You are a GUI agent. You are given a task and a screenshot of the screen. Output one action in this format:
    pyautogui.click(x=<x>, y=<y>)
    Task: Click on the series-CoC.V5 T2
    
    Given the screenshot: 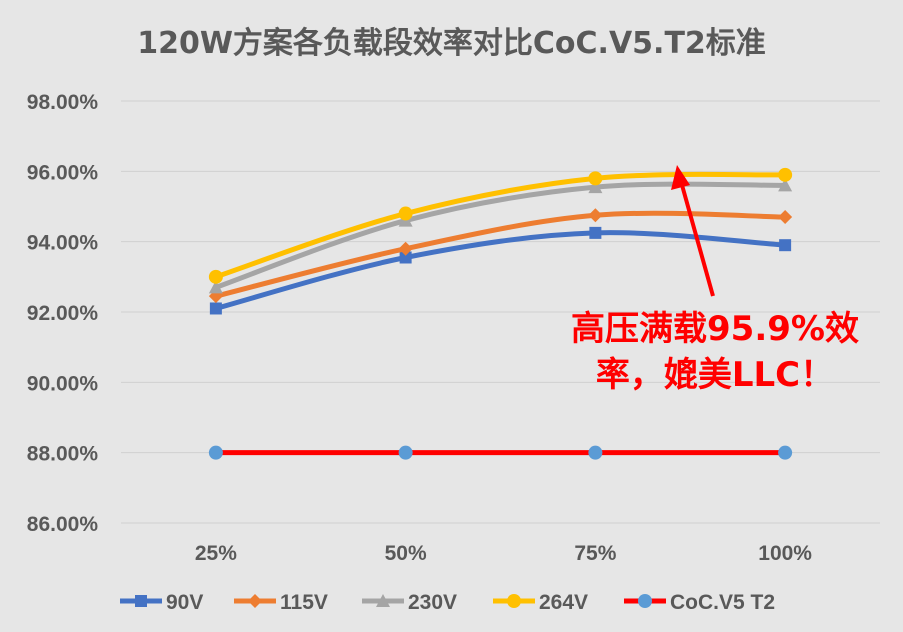 What is the action you would take?
    pyautogui.click(x=500, y=452)
    